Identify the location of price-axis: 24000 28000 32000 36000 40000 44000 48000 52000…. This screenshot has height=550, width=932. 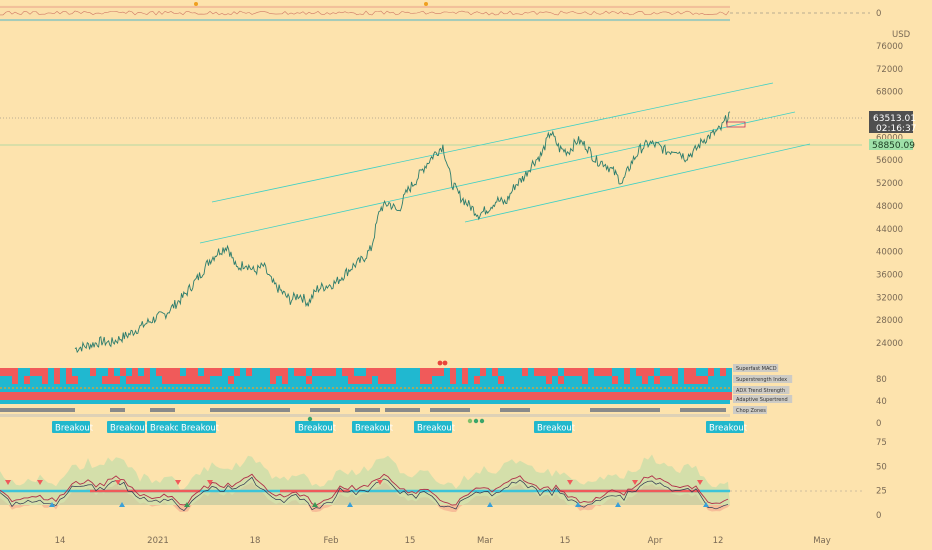
(889, 195).